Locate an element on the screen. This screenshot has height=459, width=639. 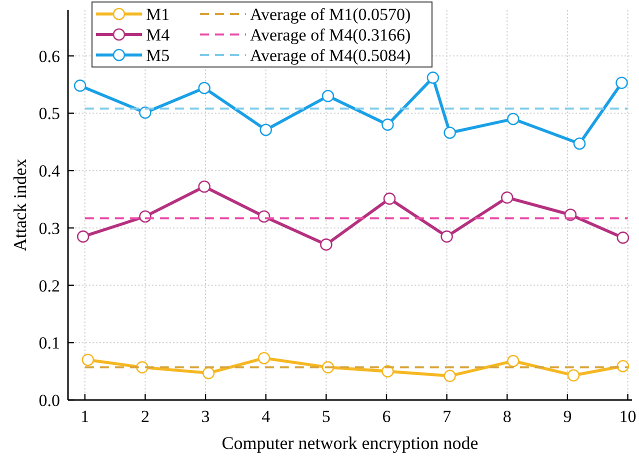
x-axis-title: Computer network encryption node is located at coordinates (350, 443).